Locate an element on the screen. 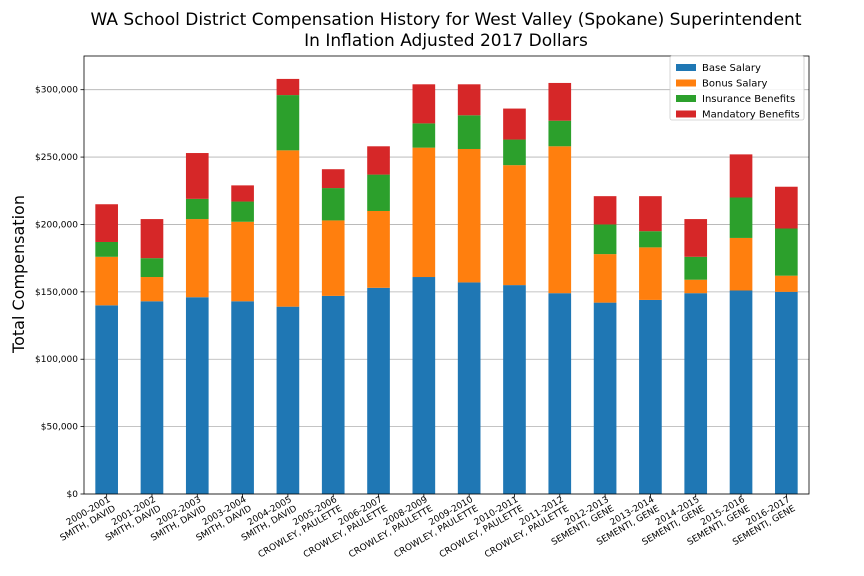  legend-label: Mandatory Benefits is located at coordinates (751, 115).